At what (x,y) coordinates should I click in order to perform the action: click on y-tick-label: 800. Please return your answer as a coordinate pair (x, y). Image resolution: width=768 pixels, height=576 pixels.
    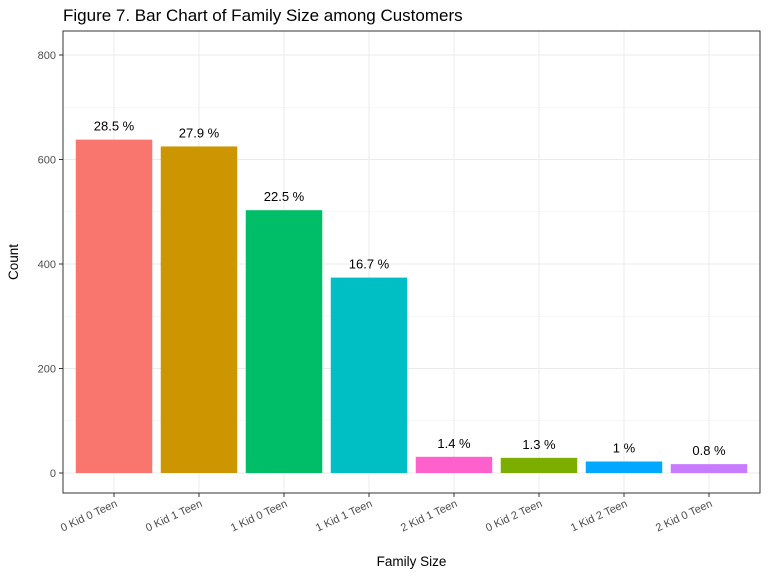
    Looking at the image, I should click on (47, 56).